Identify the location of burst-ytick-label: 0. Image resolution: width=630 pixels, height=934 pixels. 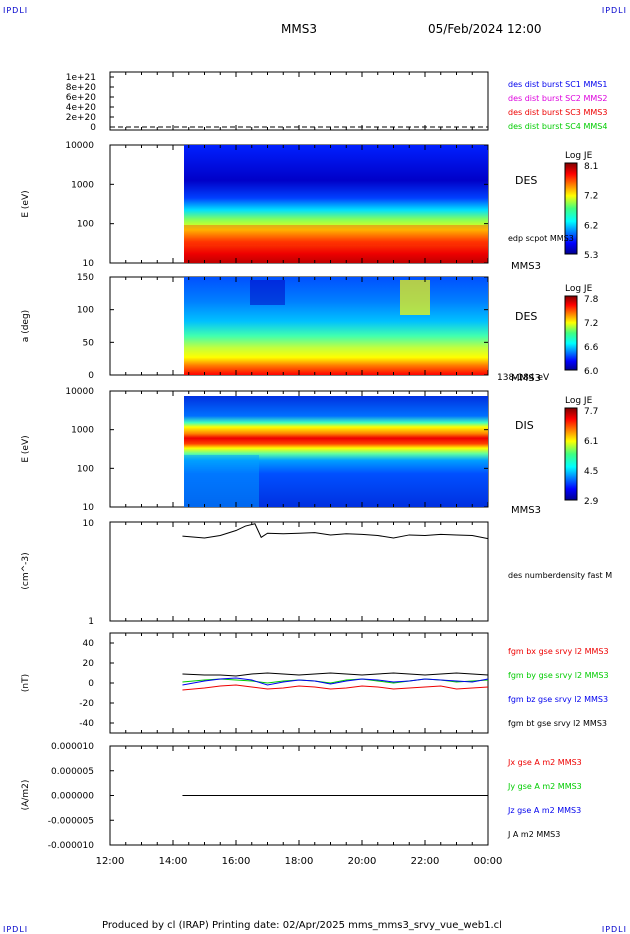
(93, 128).